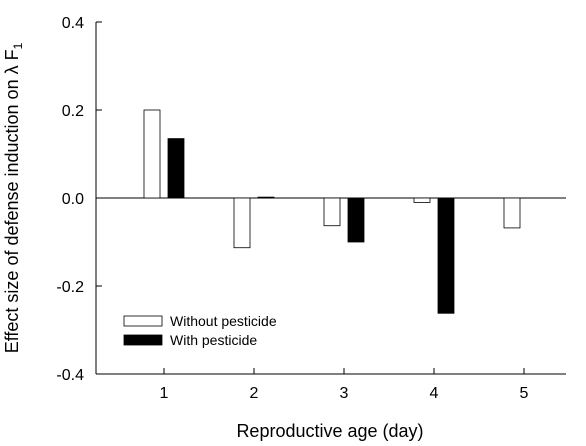 The height and width of the screenshot is (446, 586). What do you see at coordinates (164, 393) in the screenshot?
I see `x-tick-label: 1` at bounding box center [164, 393].